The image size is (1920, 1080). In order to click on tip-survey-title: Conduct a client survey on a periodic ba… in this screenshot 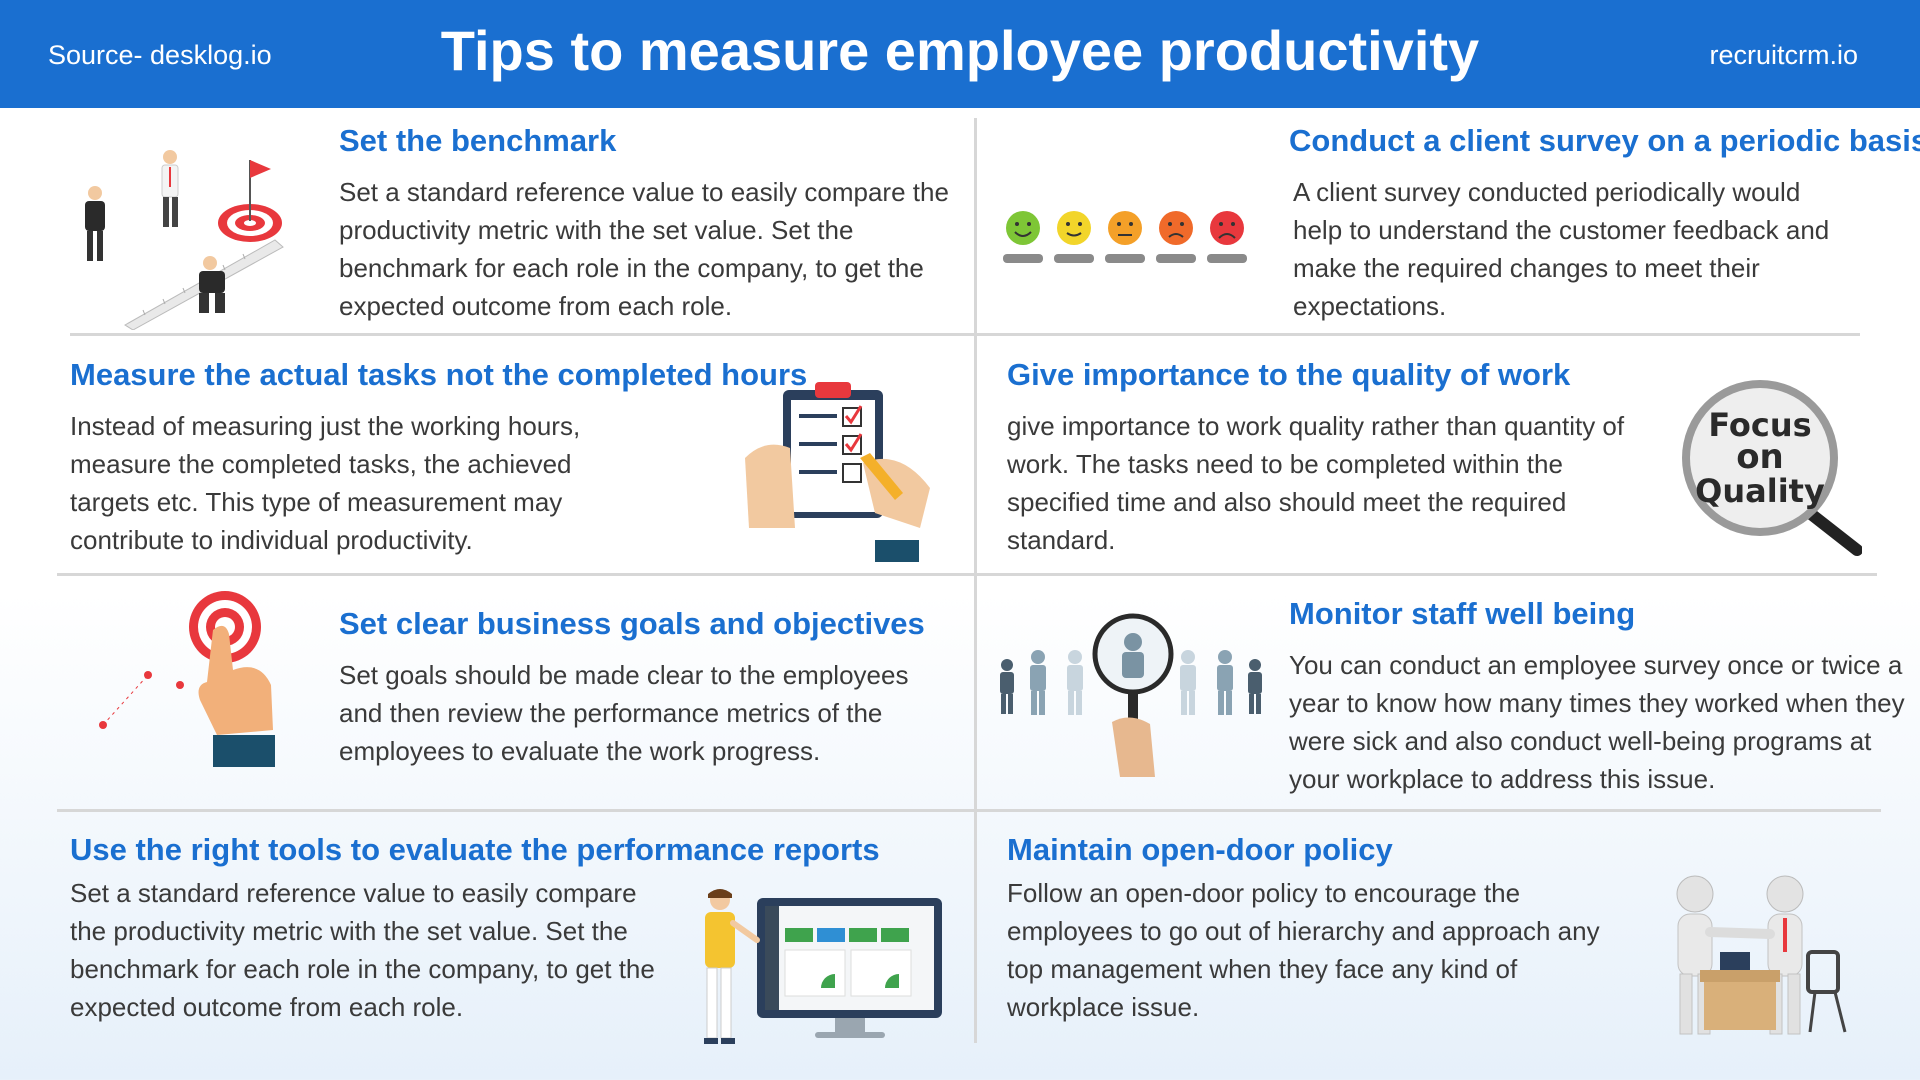, I will do `click(1604, 140)`.